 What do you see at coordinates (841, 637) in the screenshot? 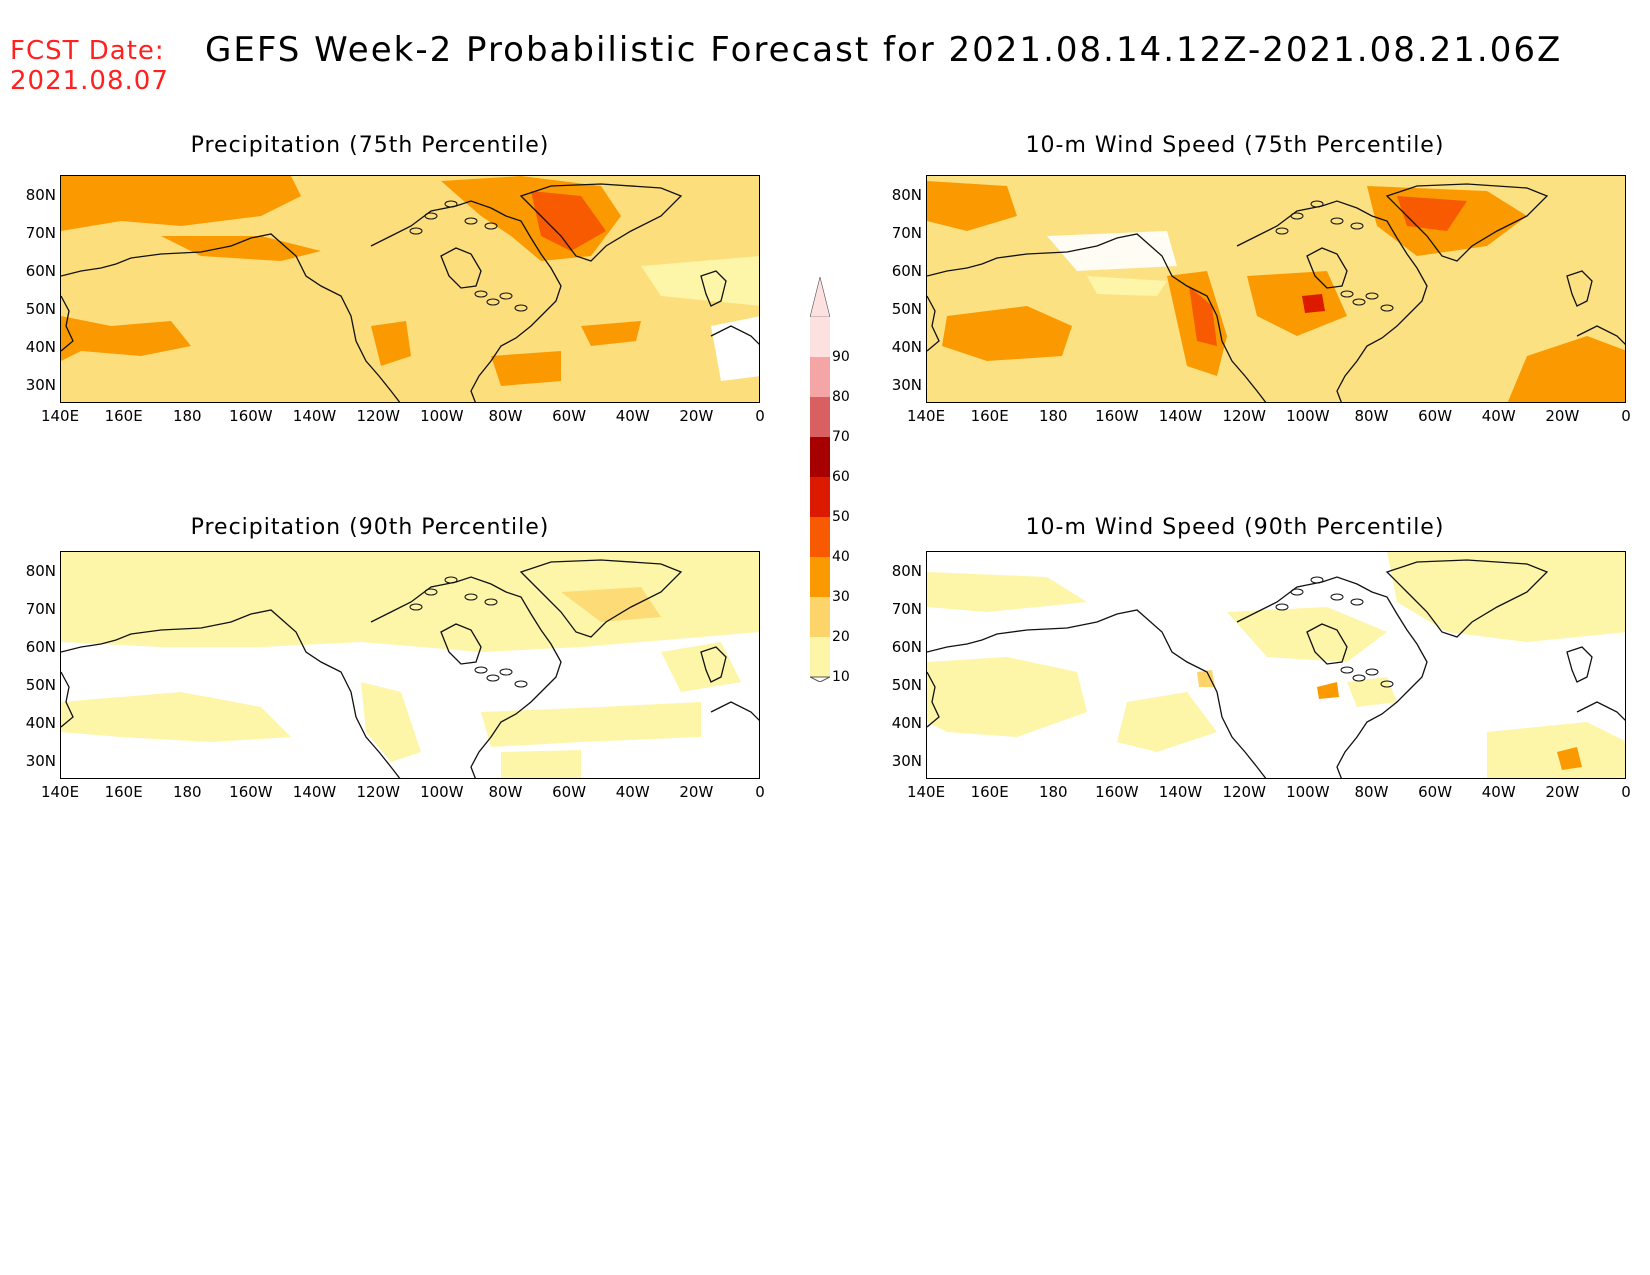
I see `colorbar-label: 20` at bounding box center [841, 637].